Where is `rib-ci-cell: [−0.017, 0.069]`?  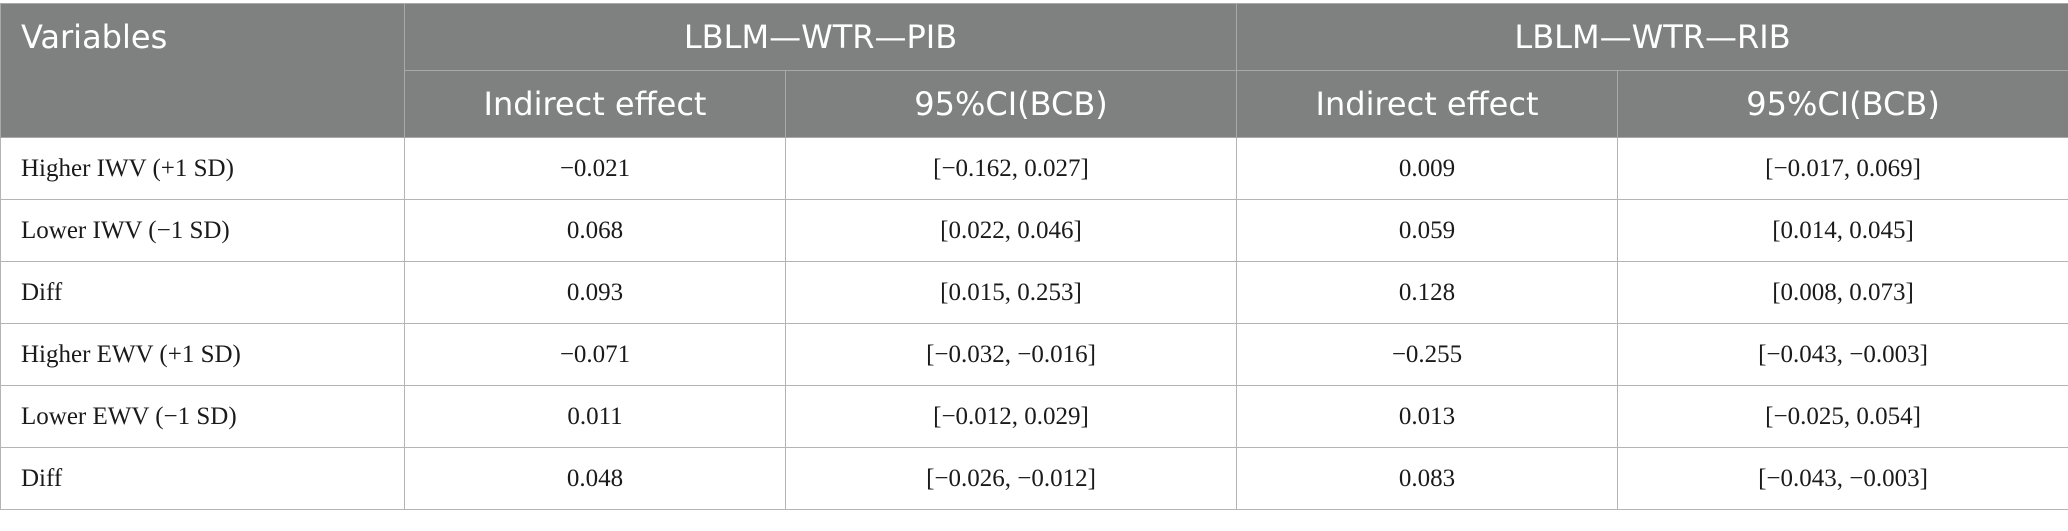
rib-ci-cell: [−0.017, 0.069] is located at coordinates (1842, 168).